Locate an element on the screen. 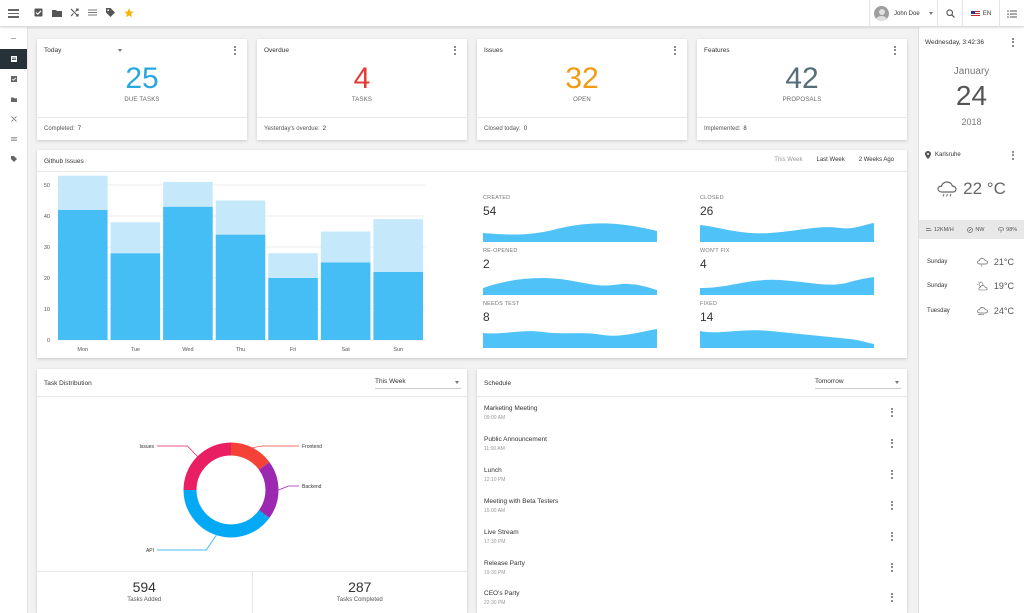 This screenshot has width=1024, height=613. y-tick-label: 10 is located at coordinates (47, 310).